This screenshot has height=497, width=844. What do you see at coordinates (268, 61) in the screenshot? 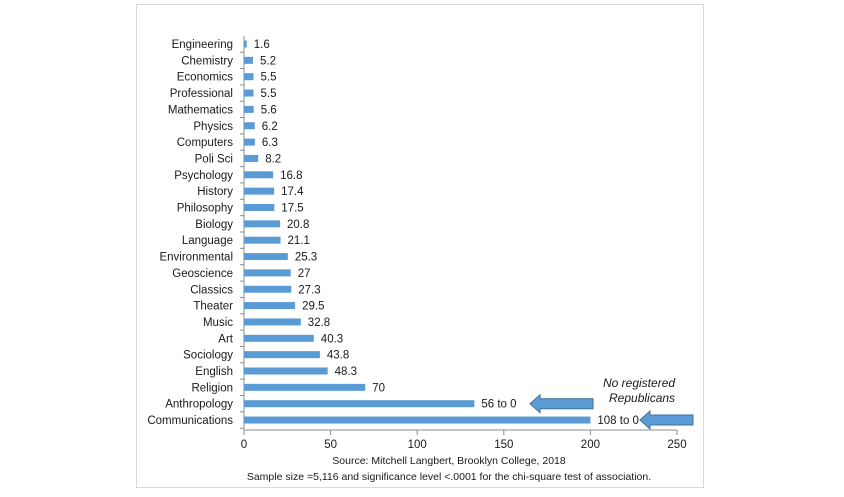
I see `value-label: 5.2` at bounding box center [268, 61].